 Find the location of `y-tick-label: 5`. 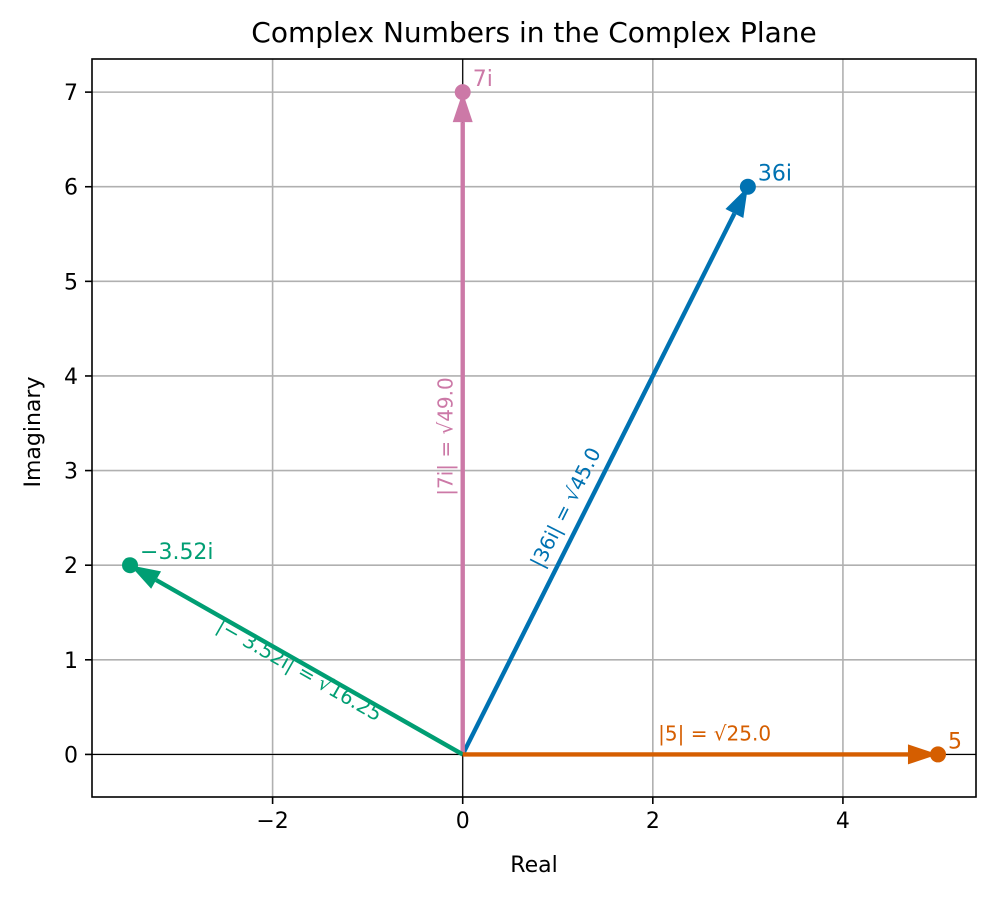

y-tick-label: 5 is located at coordinates (71, 282).